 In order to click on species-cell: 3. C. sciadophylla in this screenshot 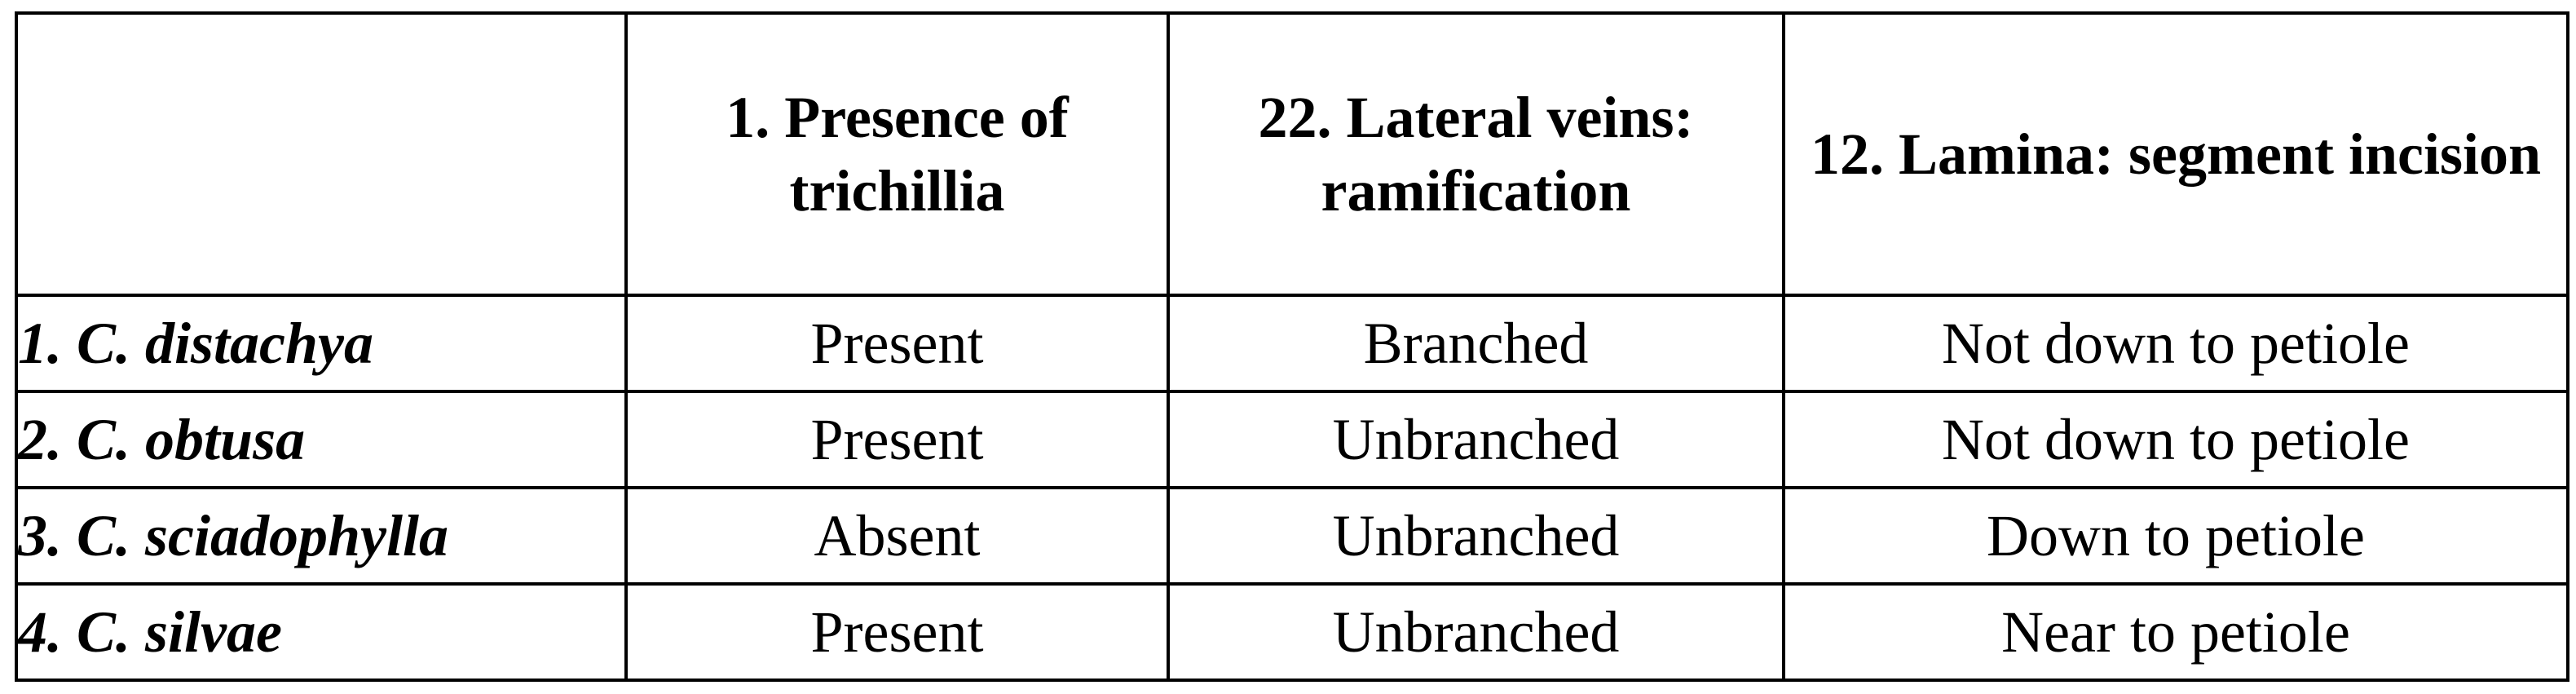, I will do `click(321, 536)`.